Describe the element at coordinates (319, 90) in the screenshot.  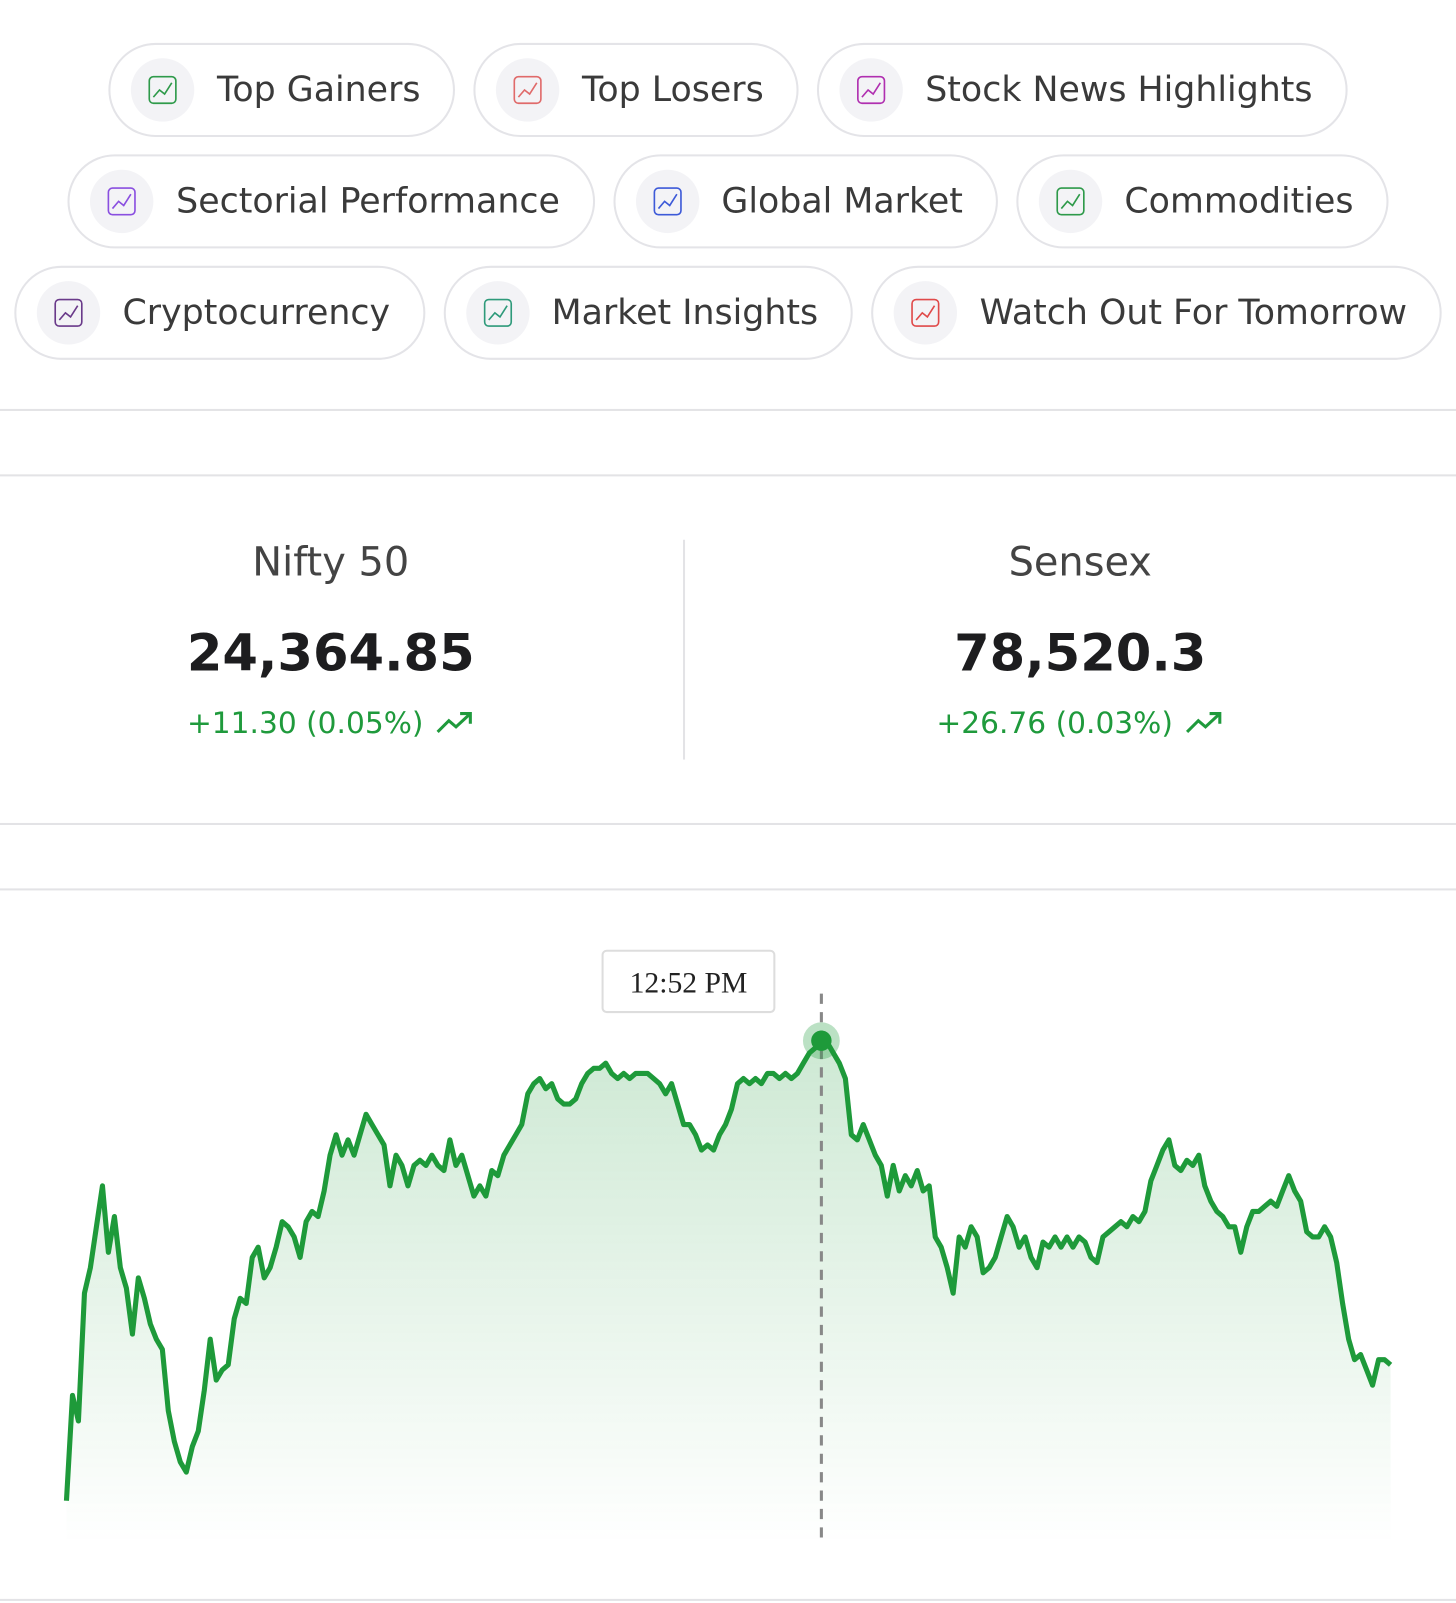
I see `pill-label: Top Gainers` at that location.